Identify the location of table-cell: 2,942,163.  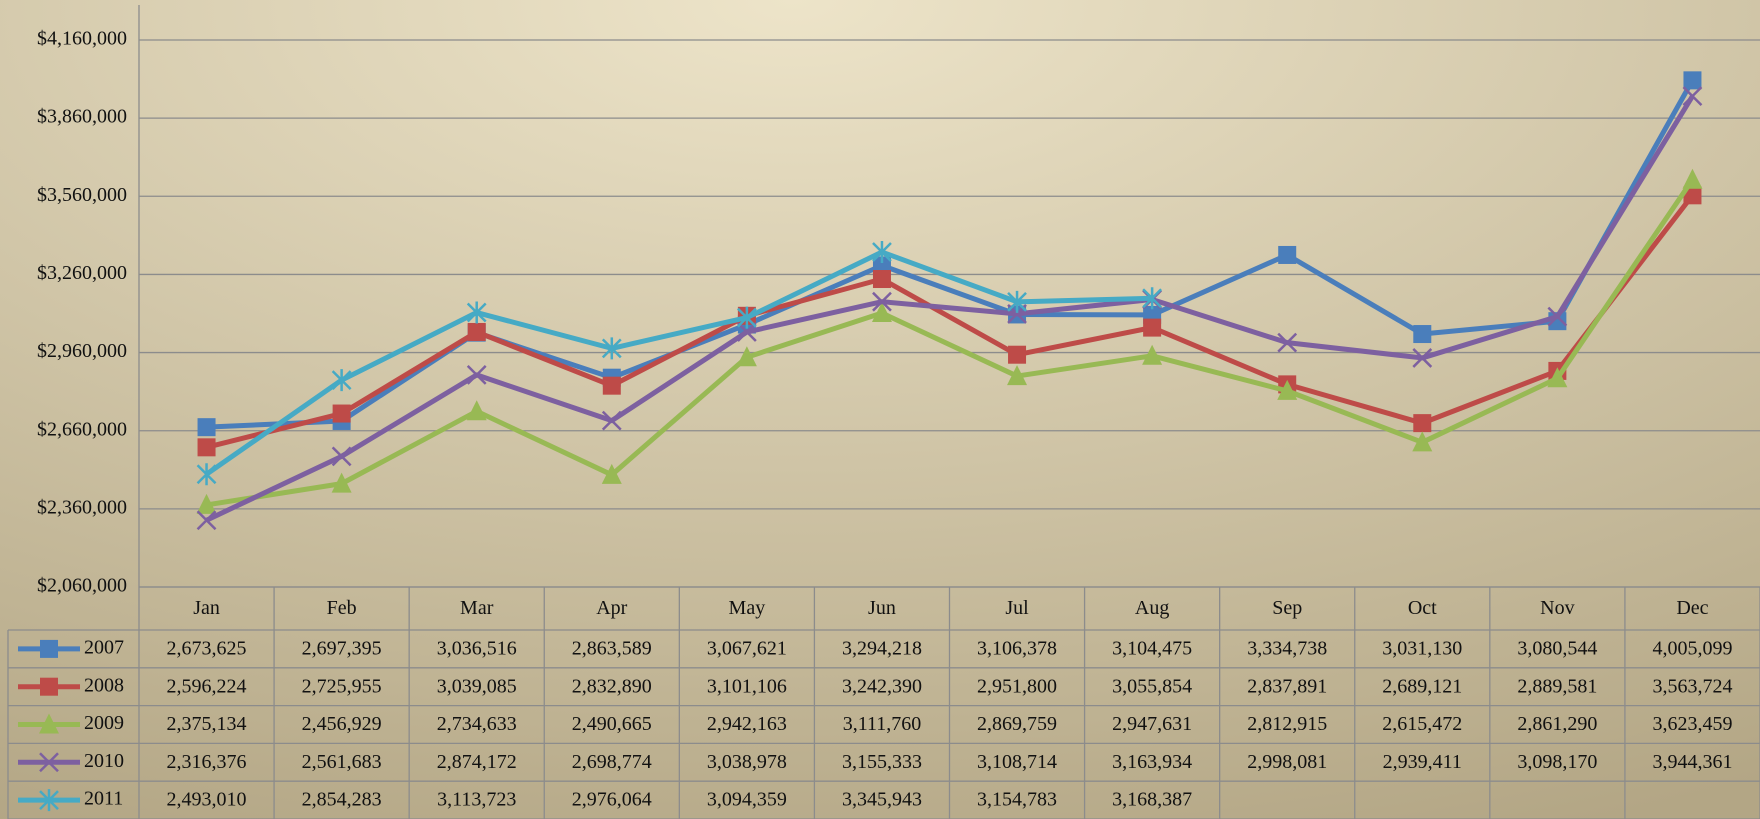
(747, 724).